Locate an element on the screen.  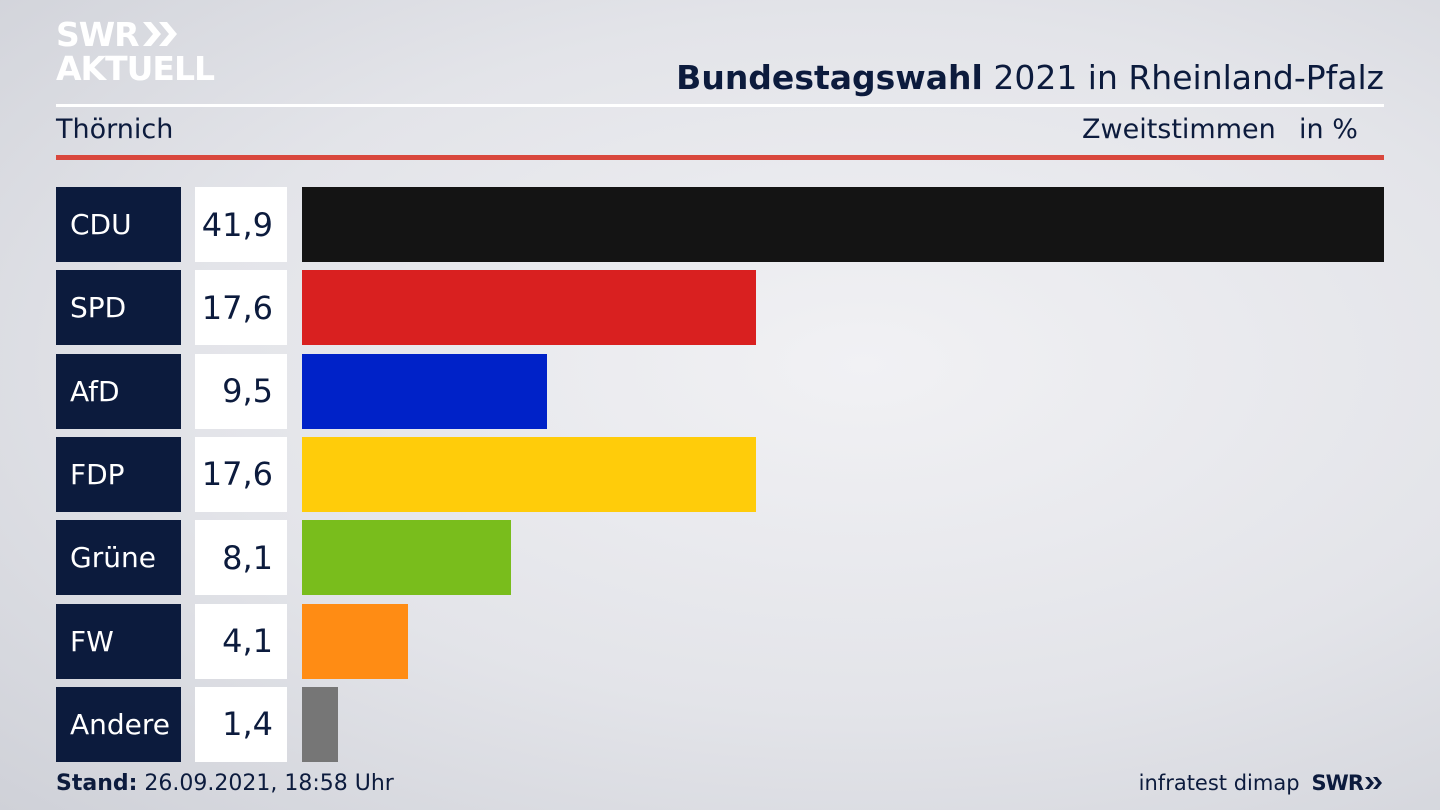
chart-title: Bundestagswahl 2021 in Rheinland-Pfalz is located at coordinates (1030, 77).